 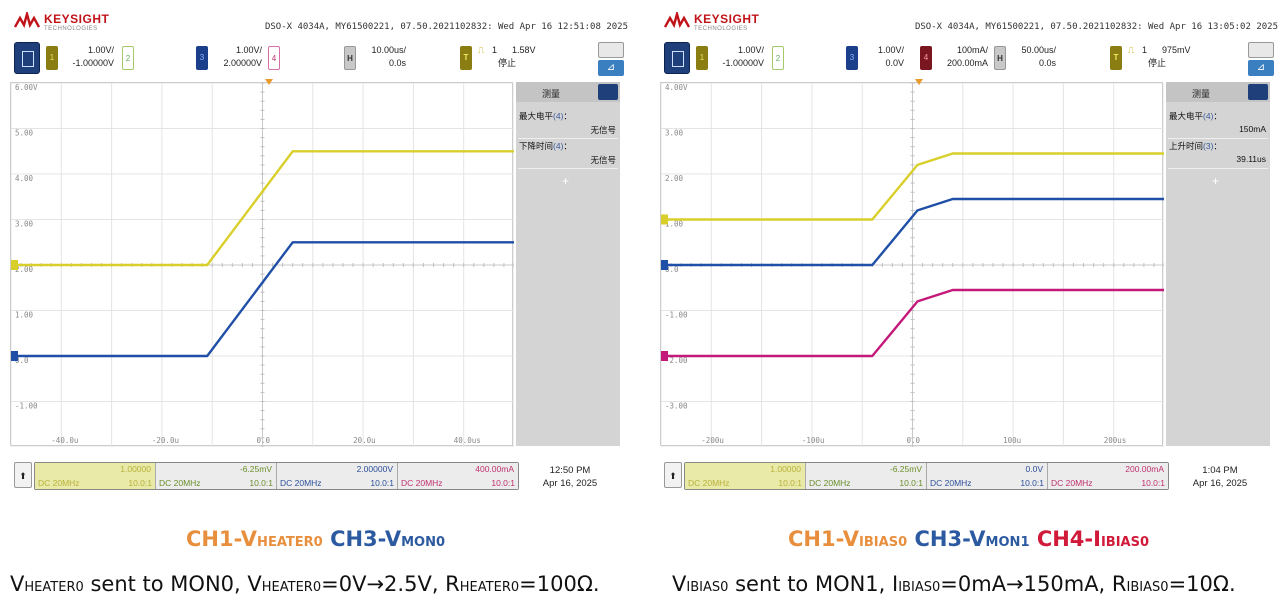 I want to click on measurement-panel: 测量 最大电平(4)： 无信号 下降时间(4)： 无信号 +, so click(x=568, y=264).